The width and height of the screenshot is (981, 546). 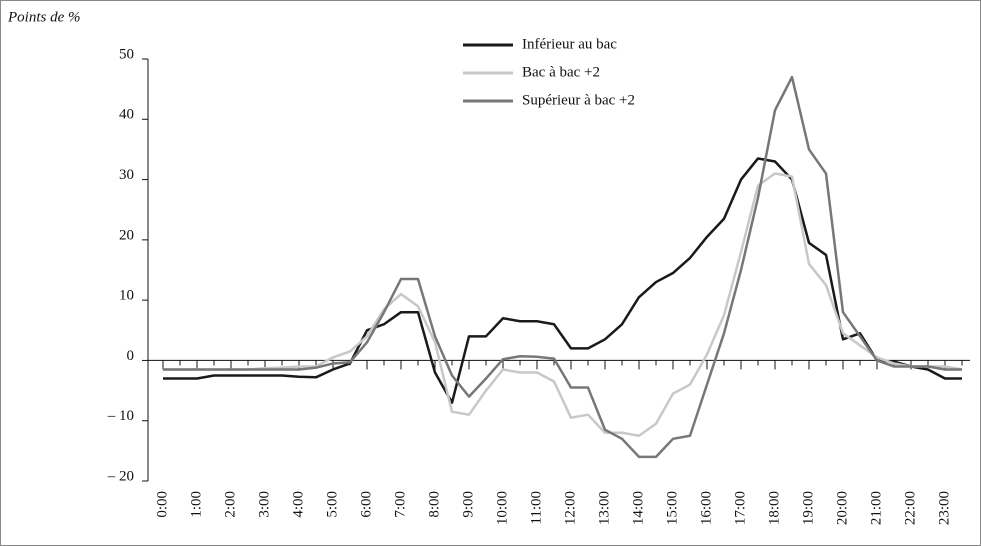 I want to click on x-tick-label: 1:00, so click(x=196, y=504).